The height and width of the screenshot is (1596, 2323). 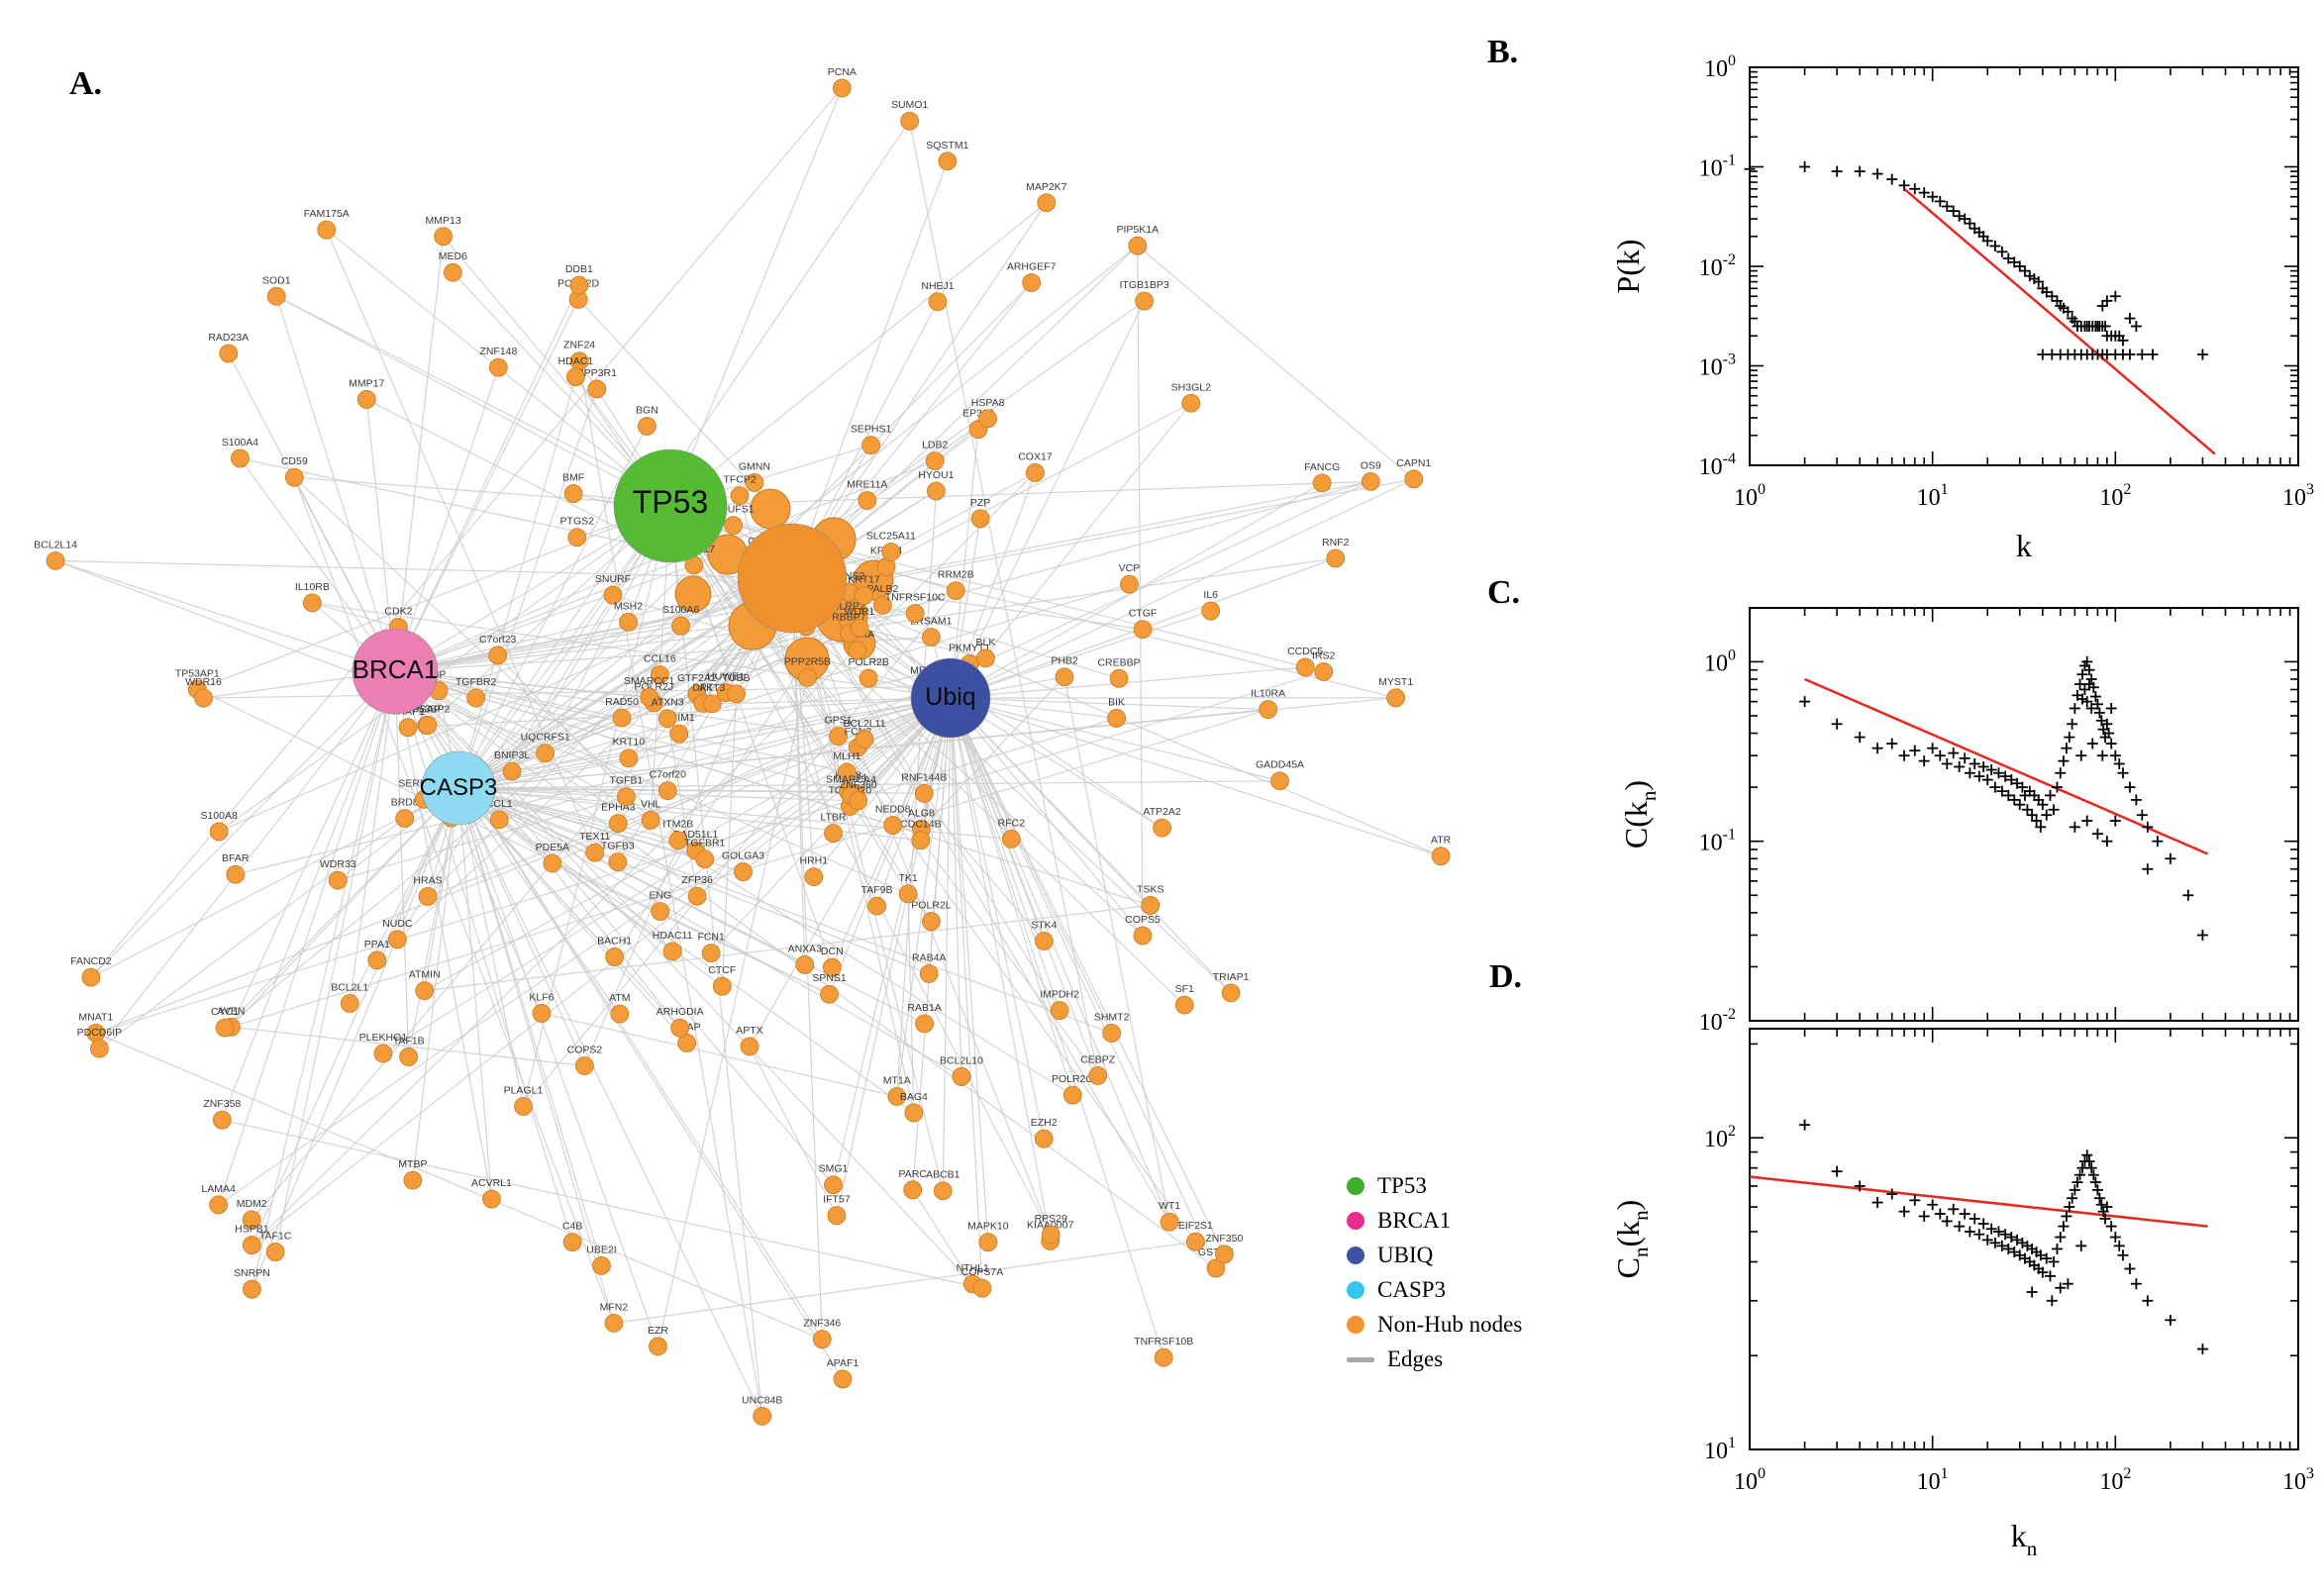 I want to click on network-node: GOLGA3, so click(x=743, y=866).